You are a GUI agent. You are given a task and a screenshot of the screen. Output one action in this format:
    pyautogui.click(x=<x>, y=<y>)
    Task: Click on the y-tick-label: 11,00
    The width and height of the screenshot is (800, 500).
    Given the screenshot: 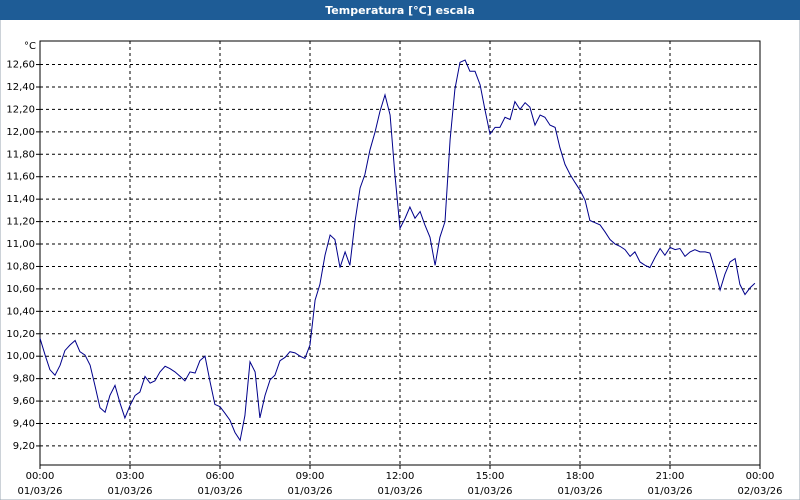 What is the action you would take?
    pyautogui.click(x=20, y=244)
    